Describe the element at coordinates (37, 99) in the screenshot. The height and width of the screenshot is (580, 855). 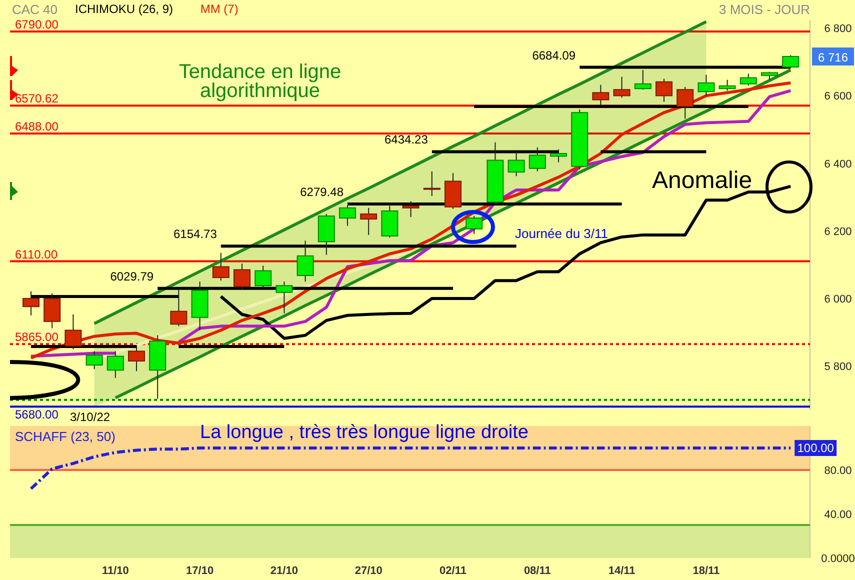
I see `ref-line-label: 6570.62` at that location.